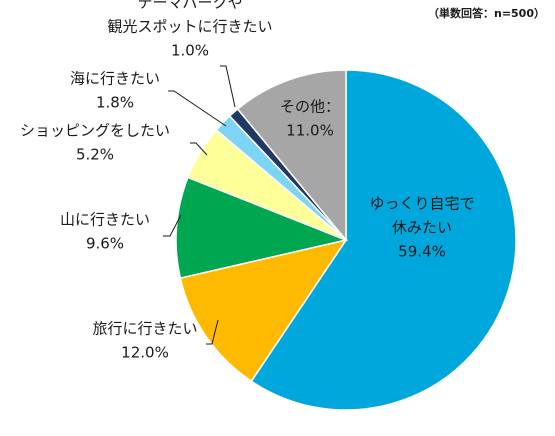 The width and height of the screenshot is (555, 436). Describe the element at coordinates (310, 107) in the screenshot. I see `slice-category-label: その他：` at that location.